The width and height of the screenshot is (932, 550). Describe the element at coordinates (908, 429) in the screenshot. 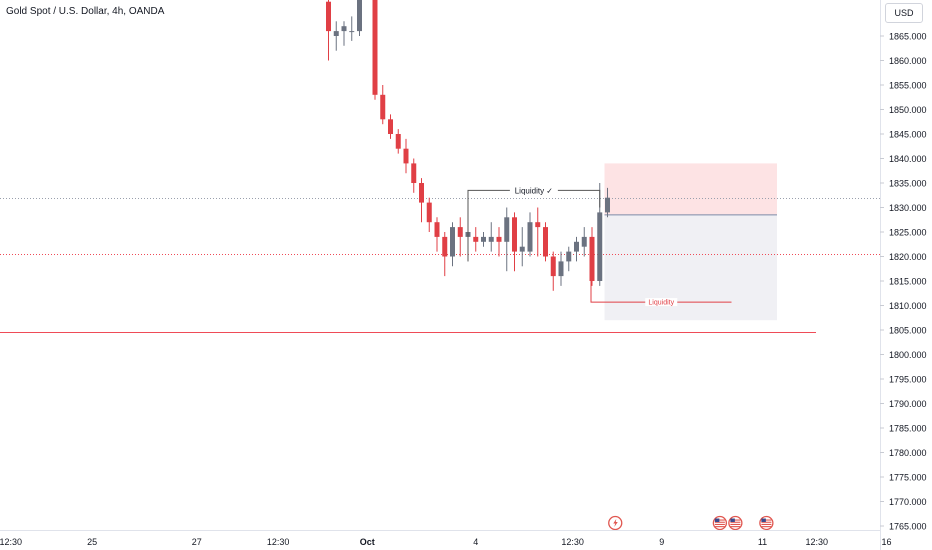

I see `price-tick-label: 1785.000` at that location.